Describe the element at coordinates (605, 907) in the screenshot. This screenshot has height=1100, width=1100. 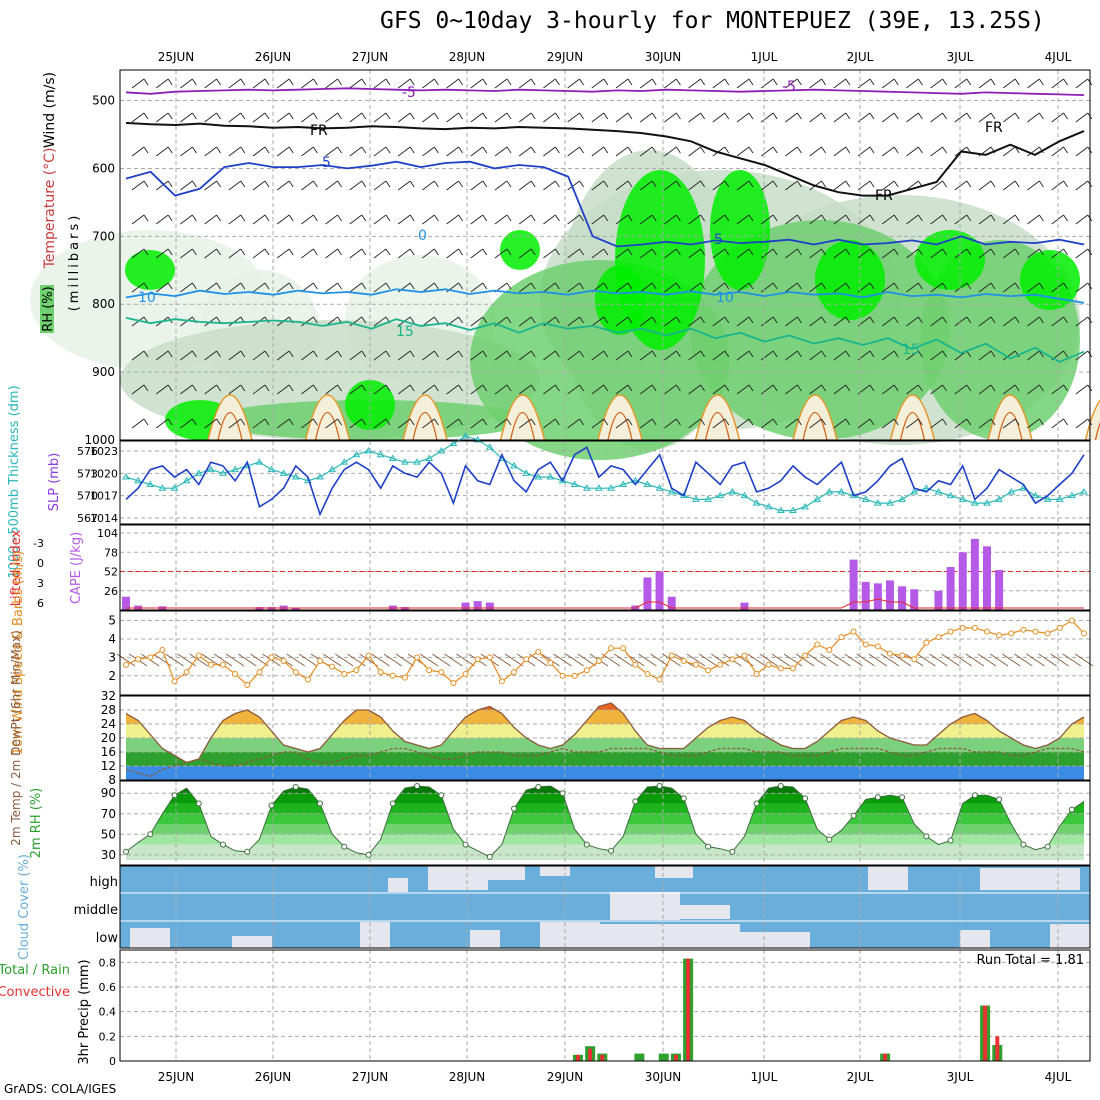
I see `cloud-frame` at that location.